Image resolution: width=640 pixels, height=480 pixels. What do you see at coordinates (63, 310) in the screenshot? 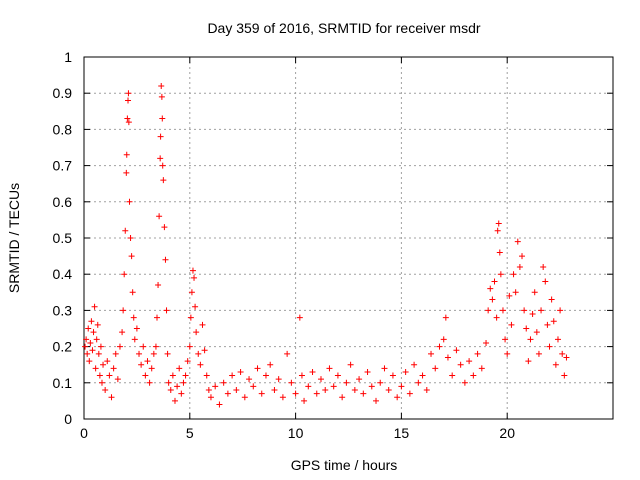
I see `y-tick-label: 0.3` at bounding box center [63, 310].